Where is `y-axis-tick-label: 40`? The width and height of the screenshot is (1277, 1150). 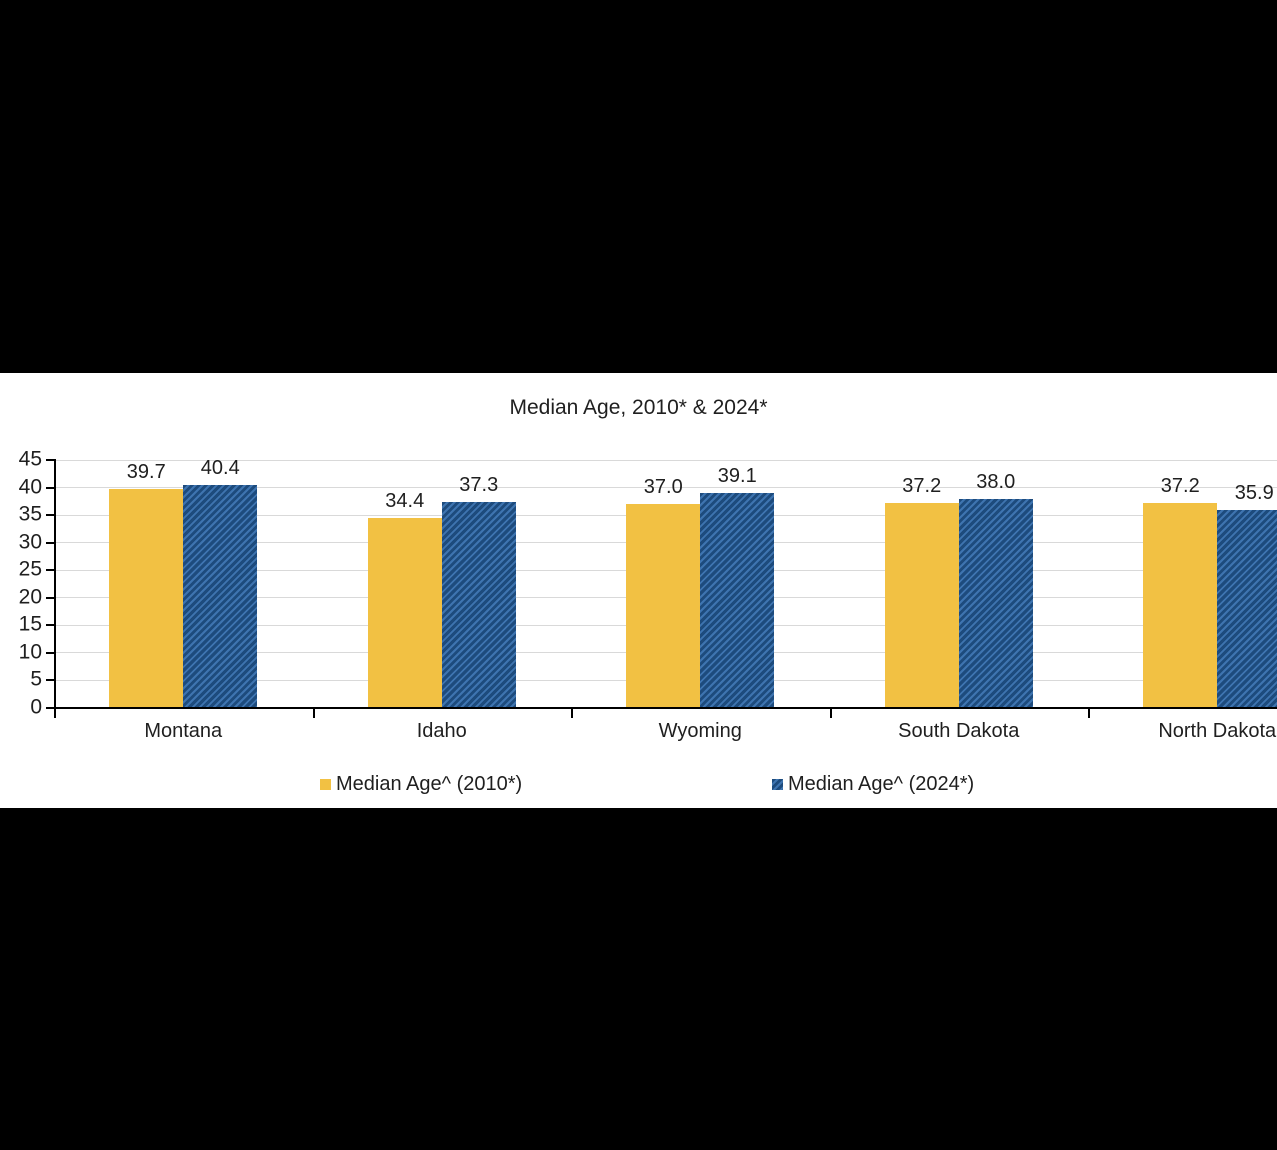 y-axis-tick-label: 40 is located at coordinates (30, 487).